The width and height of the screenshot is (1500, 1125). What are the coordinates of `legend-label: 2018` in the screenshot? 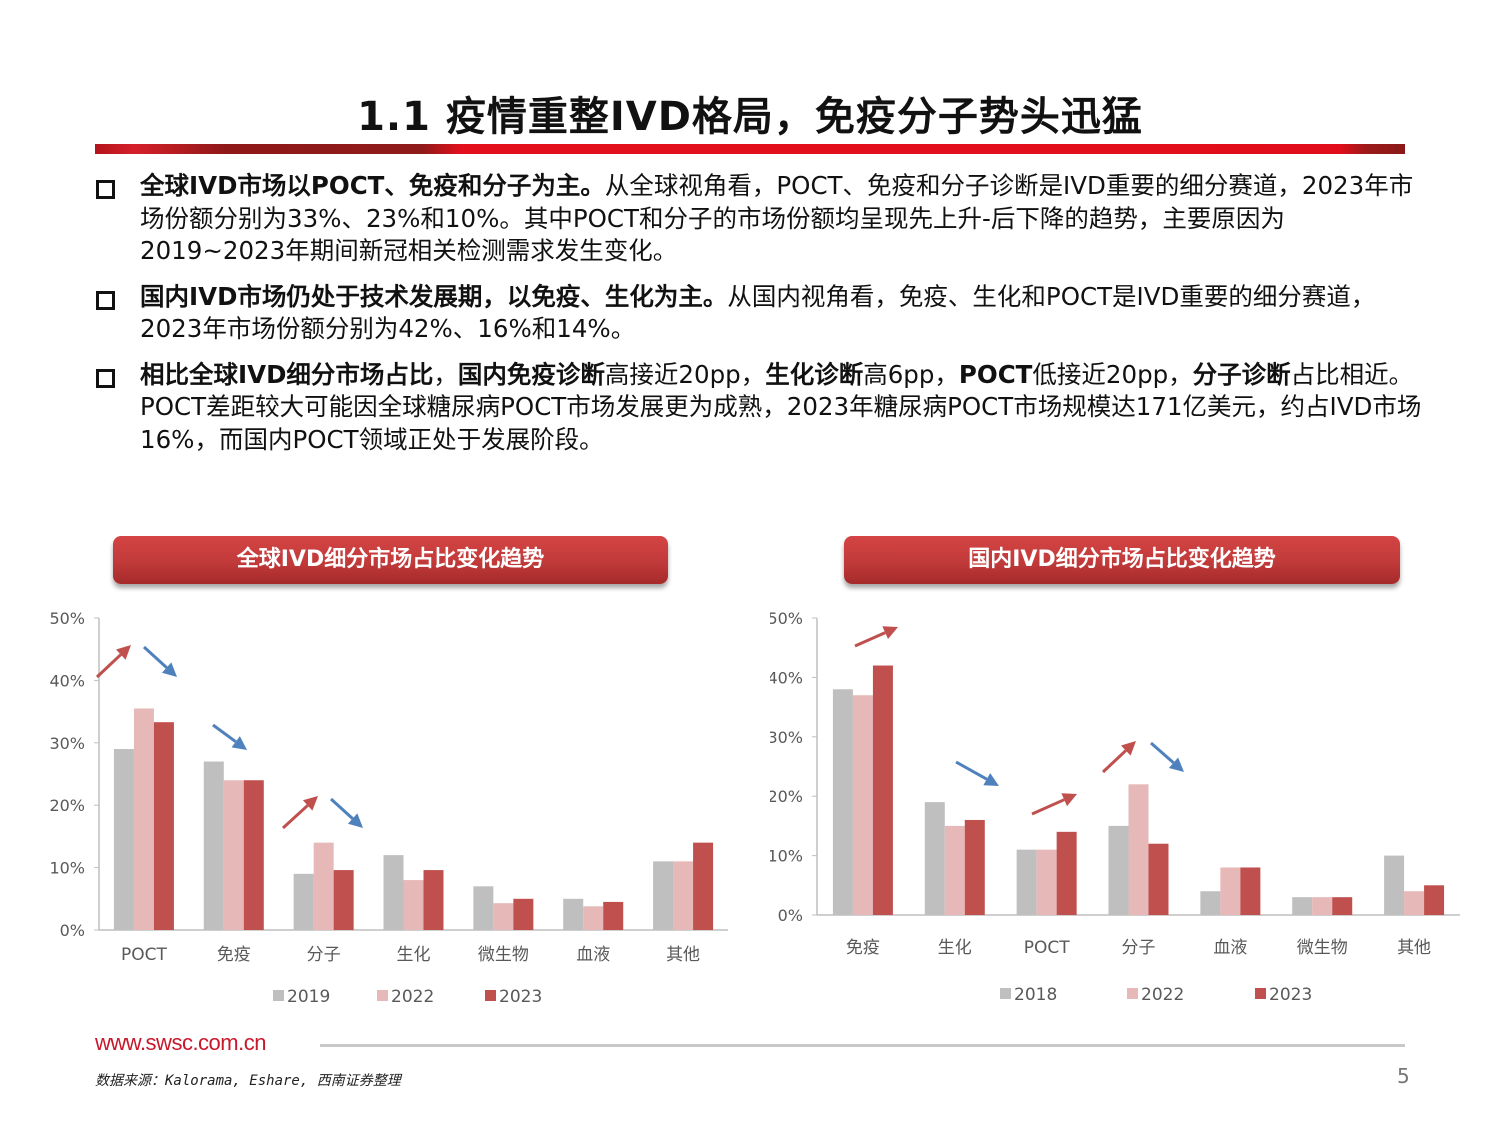 It's located at (1035, 995).